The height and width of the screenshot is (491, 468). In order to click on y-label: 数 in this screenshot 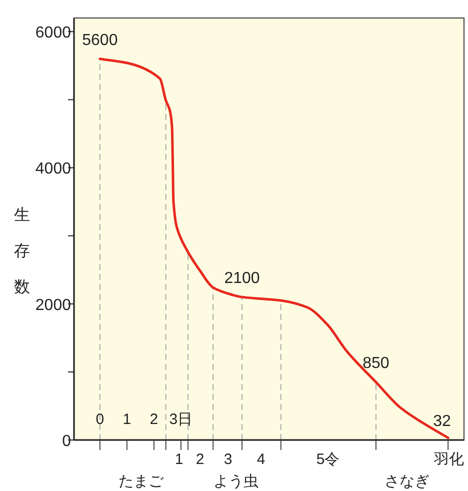, I will do `click(22, 287)`.